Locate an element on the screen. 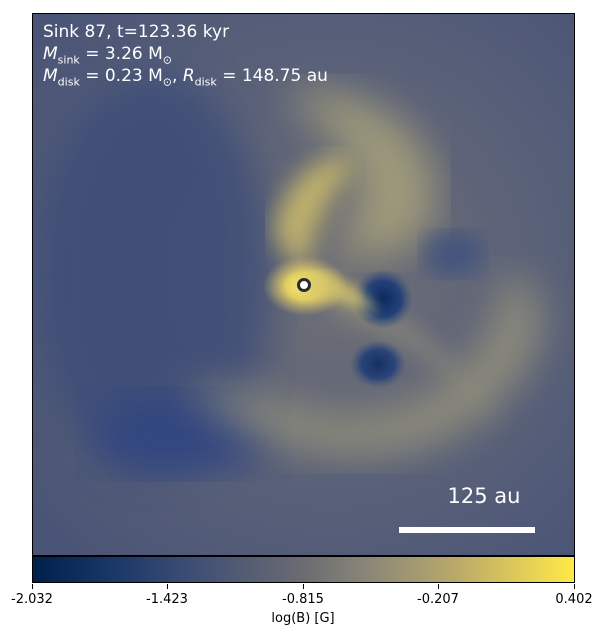  sink-marker is located at coordinates (304, 285).